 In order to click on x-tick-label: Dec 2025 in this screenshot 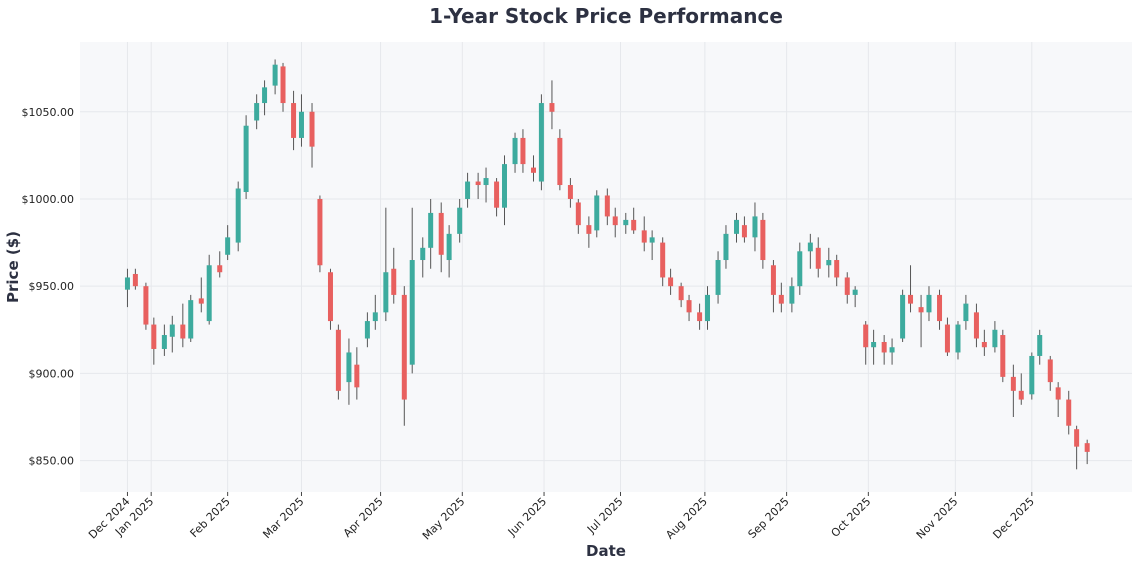, I will do `click(1013, 518)`.